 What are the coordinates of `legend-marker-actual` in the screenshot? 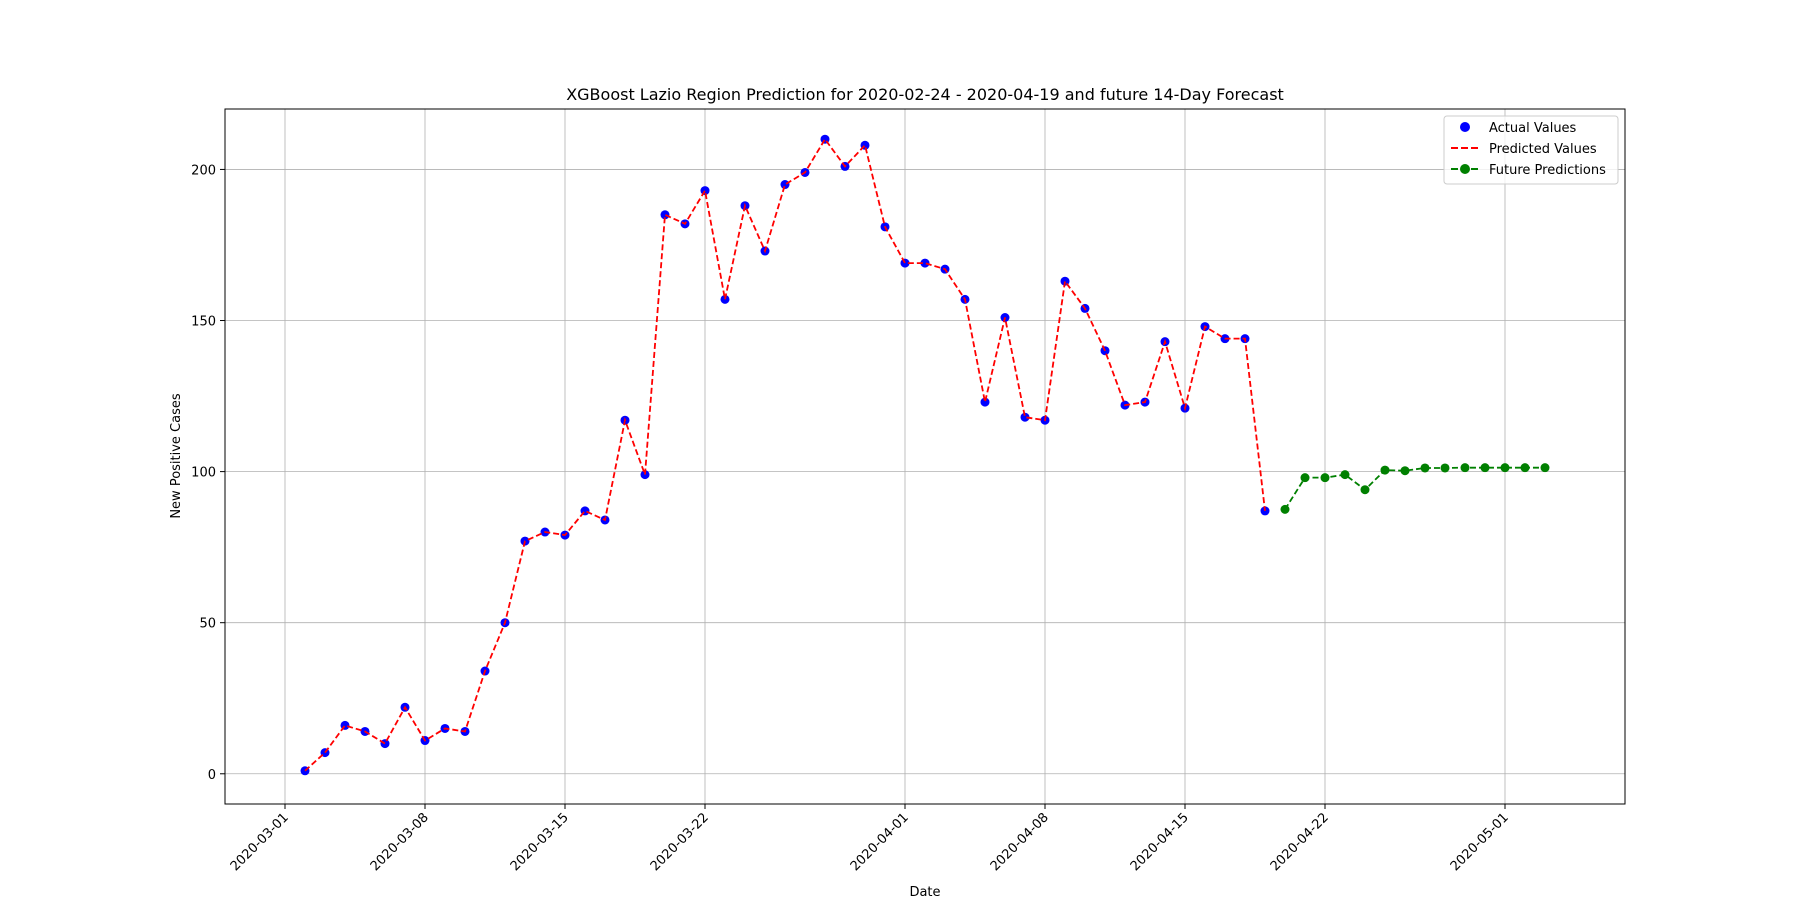 It's located at (1465, 127).